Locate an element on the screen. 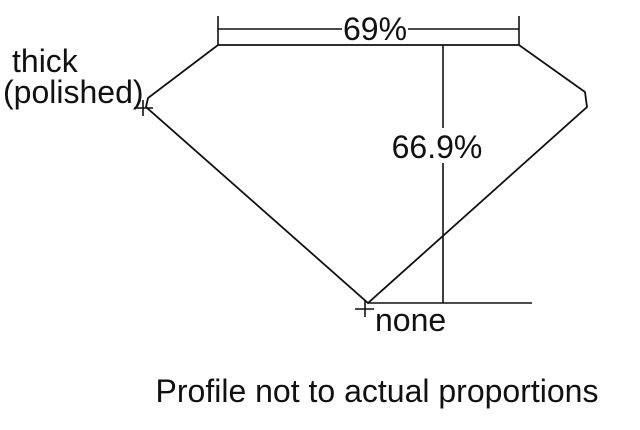 This screenshot has height=430, width=640. girdle-marker-plus-icon is located at coordinates (143, 108).